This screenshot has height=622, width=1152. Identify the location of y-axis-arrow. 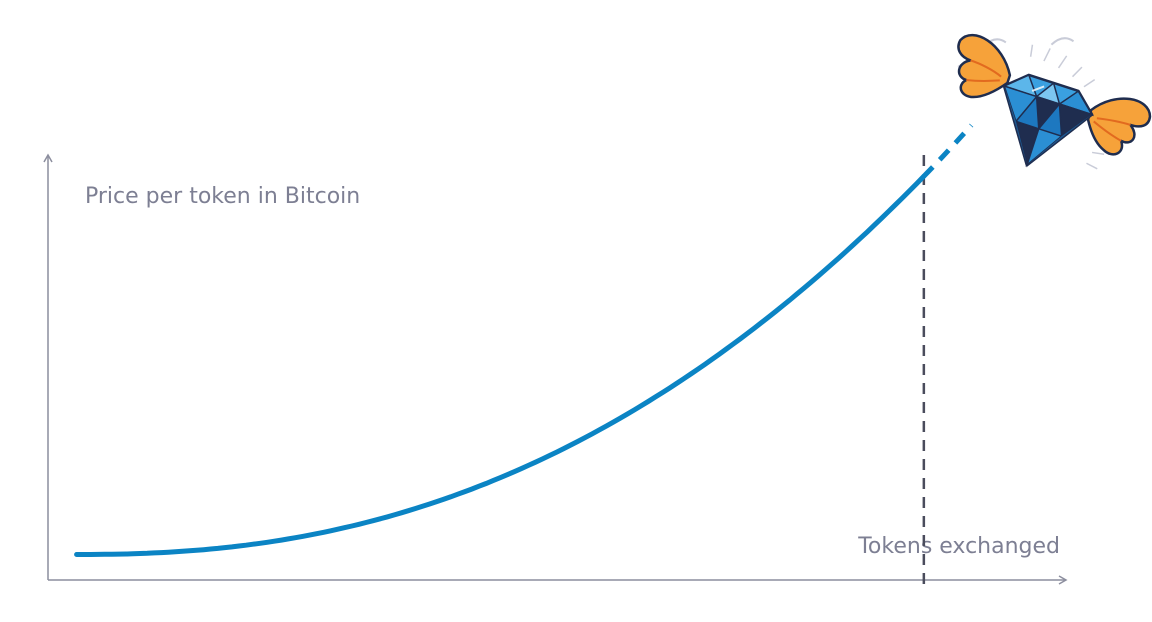
(48, 158).